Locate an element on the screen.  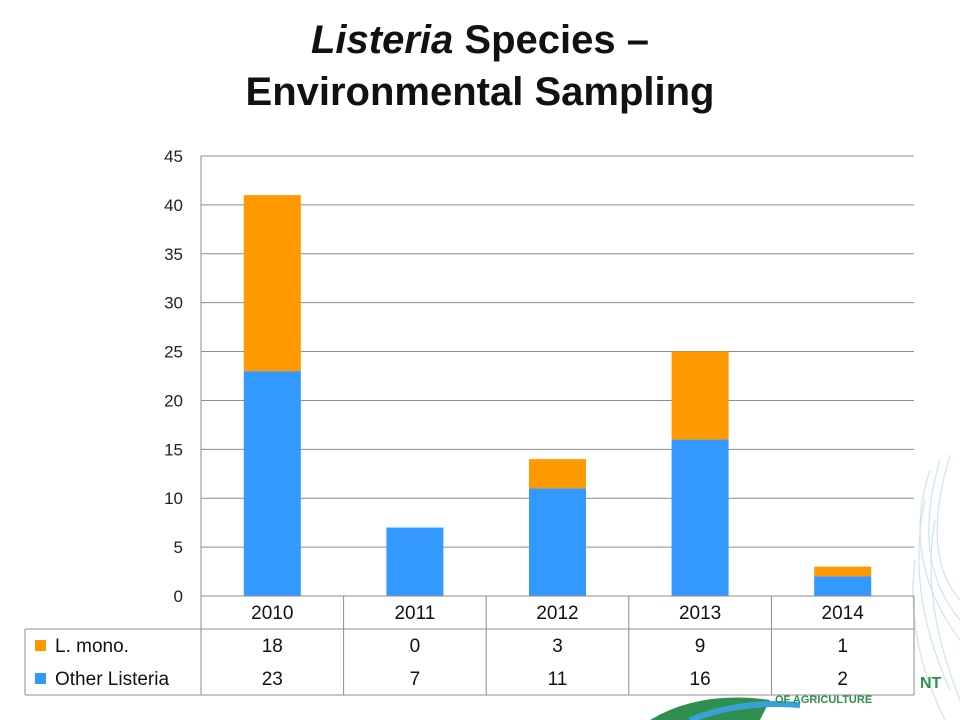
x-category-label: 2010 is located at coordinates (272, 613).